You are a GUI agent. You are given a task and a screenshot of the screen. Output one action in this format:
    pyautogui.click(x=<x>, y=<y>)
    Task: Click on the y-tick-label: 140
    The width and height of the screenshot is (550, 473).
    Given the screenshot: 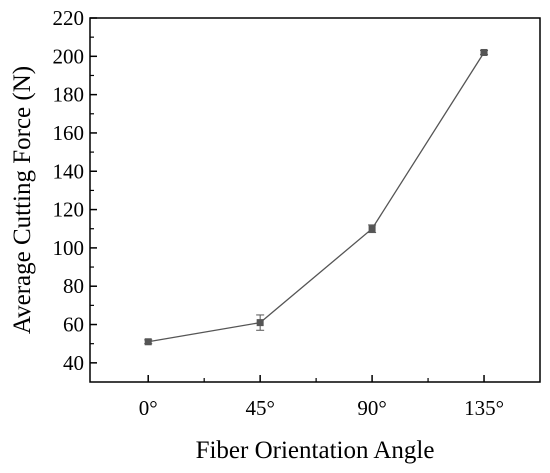 What is the action you would take?
    pyautogui.click(x=69, y=171)
    